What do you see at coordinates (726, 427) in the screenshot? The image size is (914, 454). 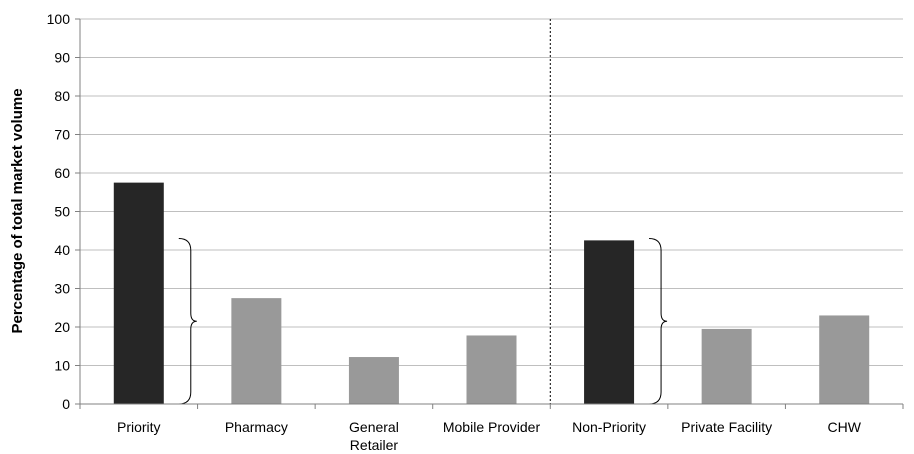 I see `x-tick-label: Private Facility` at bounding box center [726, 427].